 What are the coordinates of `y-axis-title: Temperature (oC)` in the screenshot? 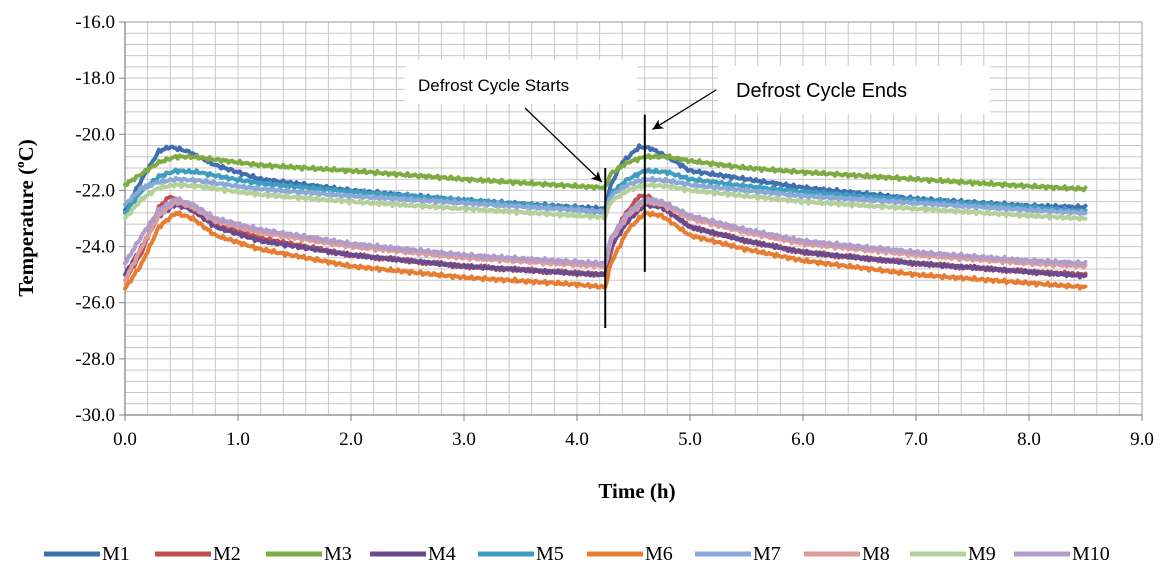 It's located at (25, 218).